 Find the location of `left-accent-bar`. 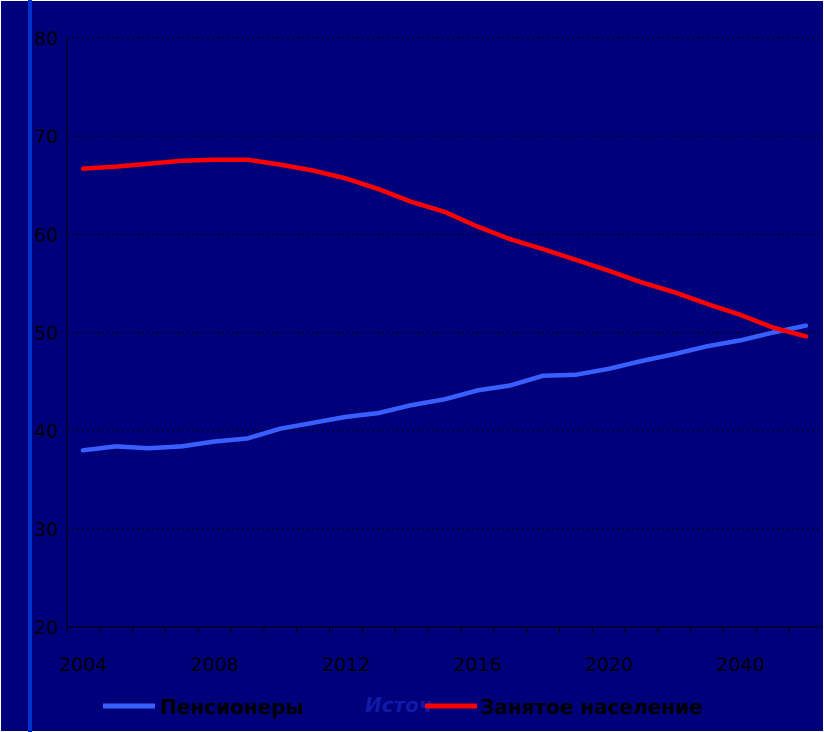

left-accent-bar is located at coordinates (30, 366).